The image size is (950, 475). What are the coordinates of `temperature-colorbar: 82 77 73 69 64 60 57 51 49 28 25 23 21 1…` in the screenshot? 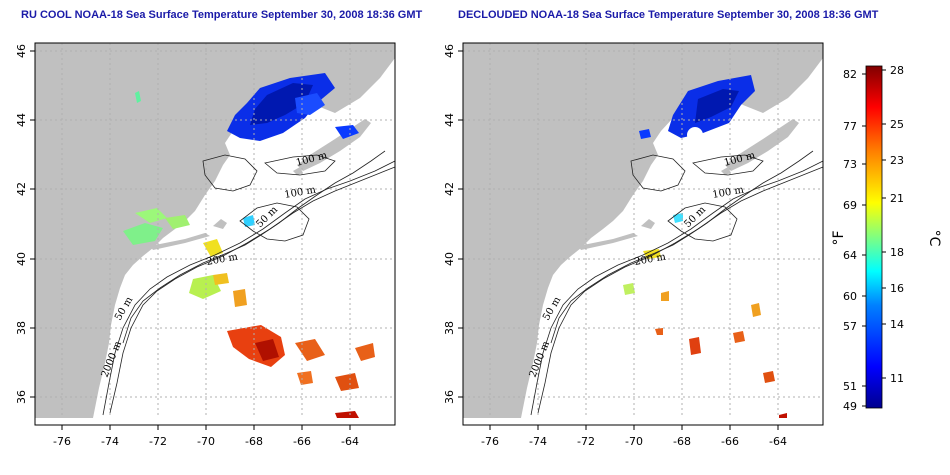 It's located at (886, 238).